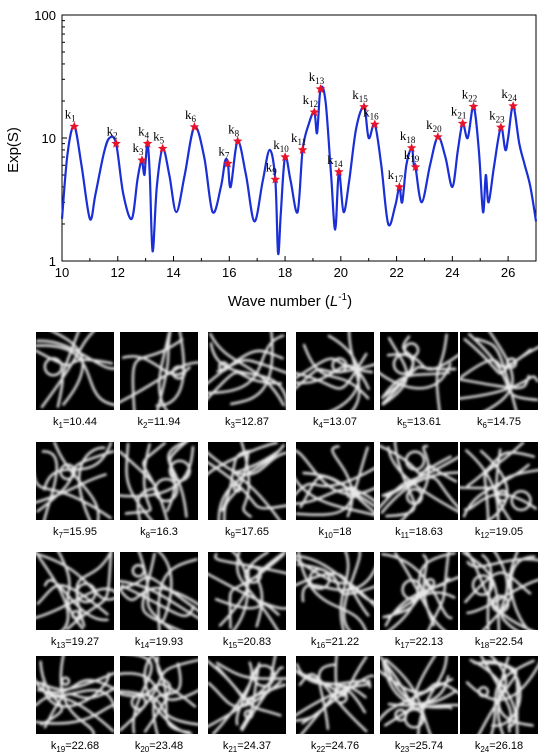 This screenshot has width=550, height=756. What do you see at coordinates (247, 533) in the screenshot?
I see `pattern-label-k9: k9=17.65` at bounding box center [247, 533].